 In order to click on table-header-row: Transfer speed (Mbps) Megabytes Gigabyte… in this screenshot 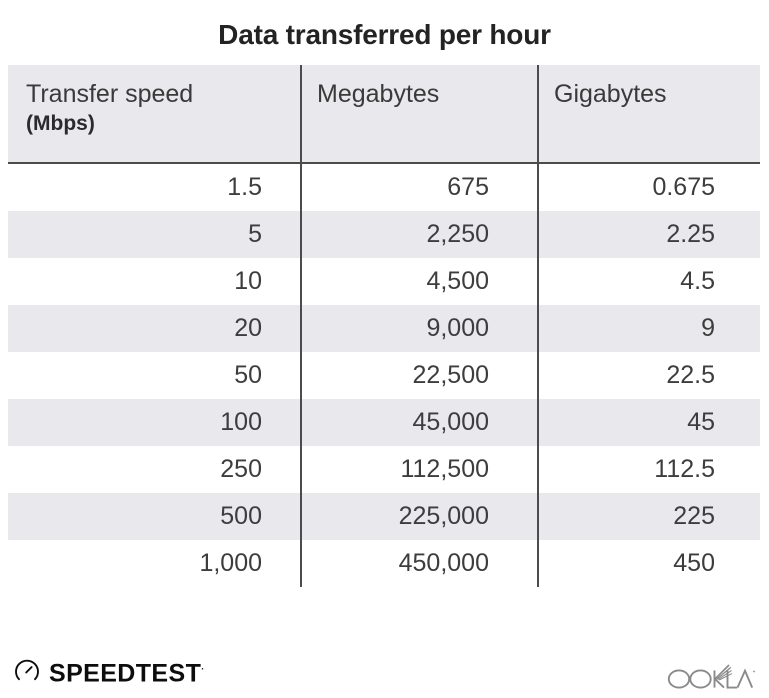, I will do `click(384, 114)`.